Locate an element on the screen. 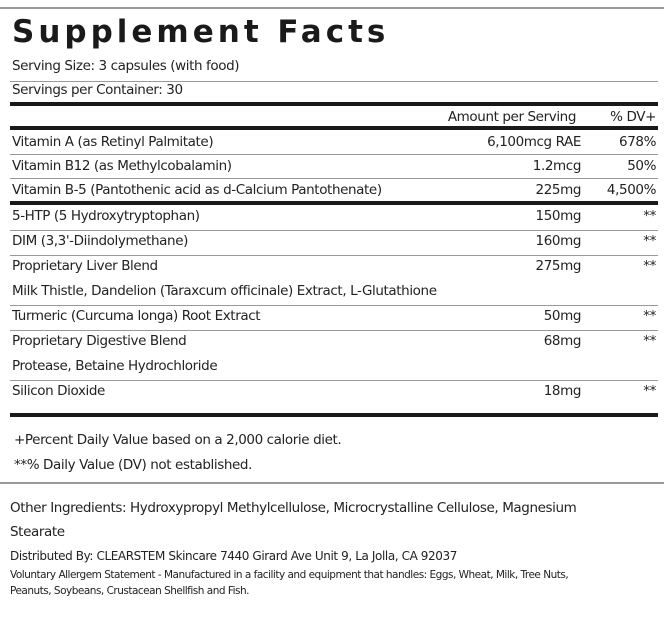  amount-header: Amount per Serving is located at coordinates (512, 117).